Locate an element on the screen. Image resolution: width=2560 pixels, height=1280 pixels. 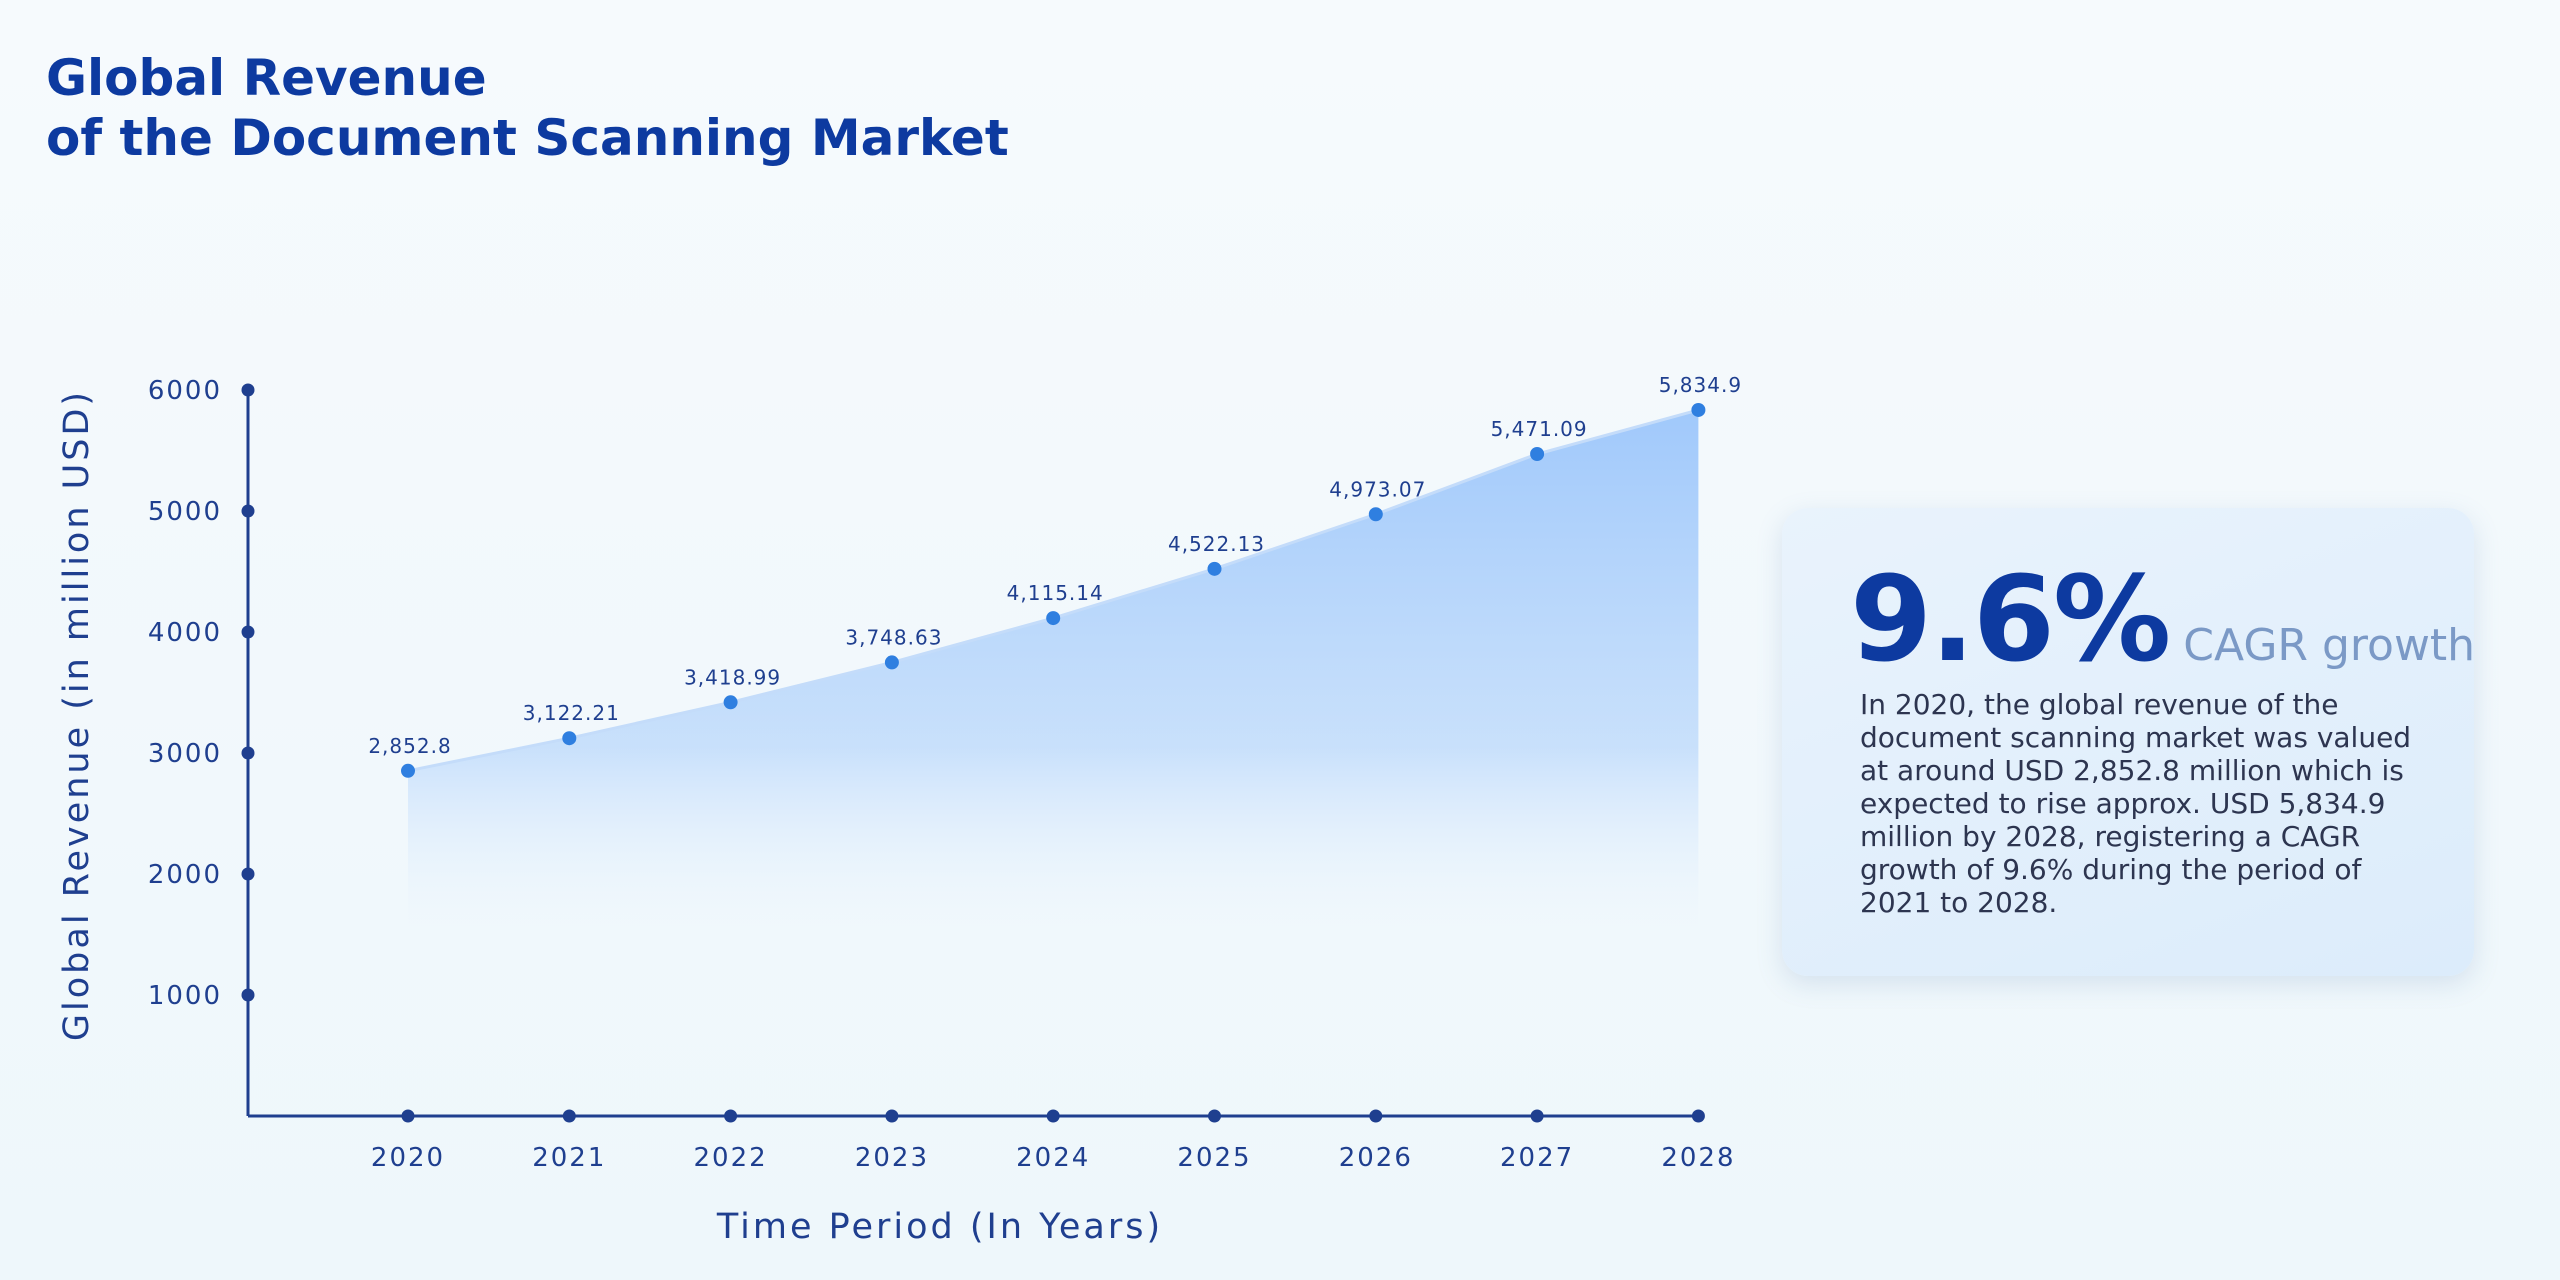
title-line-2: of the Document Scanning Market is located at coordinates (527, 138).